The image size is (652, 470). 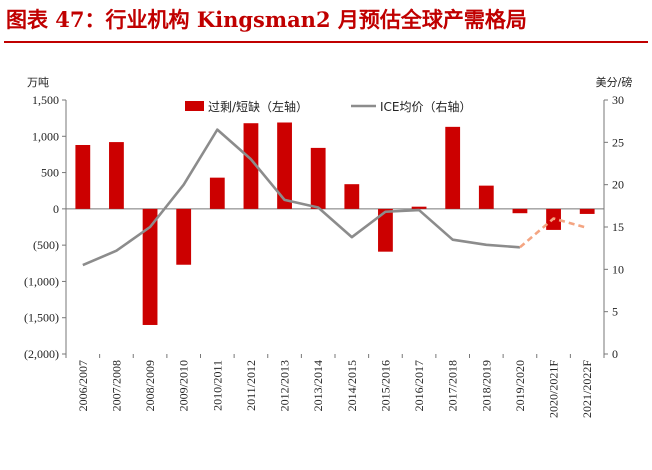 What do you see at coordinates (116, 175) in the screenshot?
I see `bar-2007/2008` at bounding box center [116, 175].